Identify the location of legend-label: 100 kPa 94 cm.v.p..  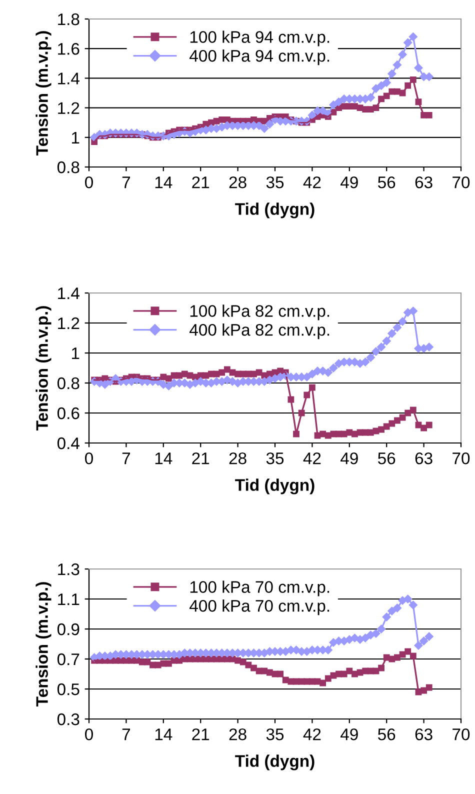
(260, 38).